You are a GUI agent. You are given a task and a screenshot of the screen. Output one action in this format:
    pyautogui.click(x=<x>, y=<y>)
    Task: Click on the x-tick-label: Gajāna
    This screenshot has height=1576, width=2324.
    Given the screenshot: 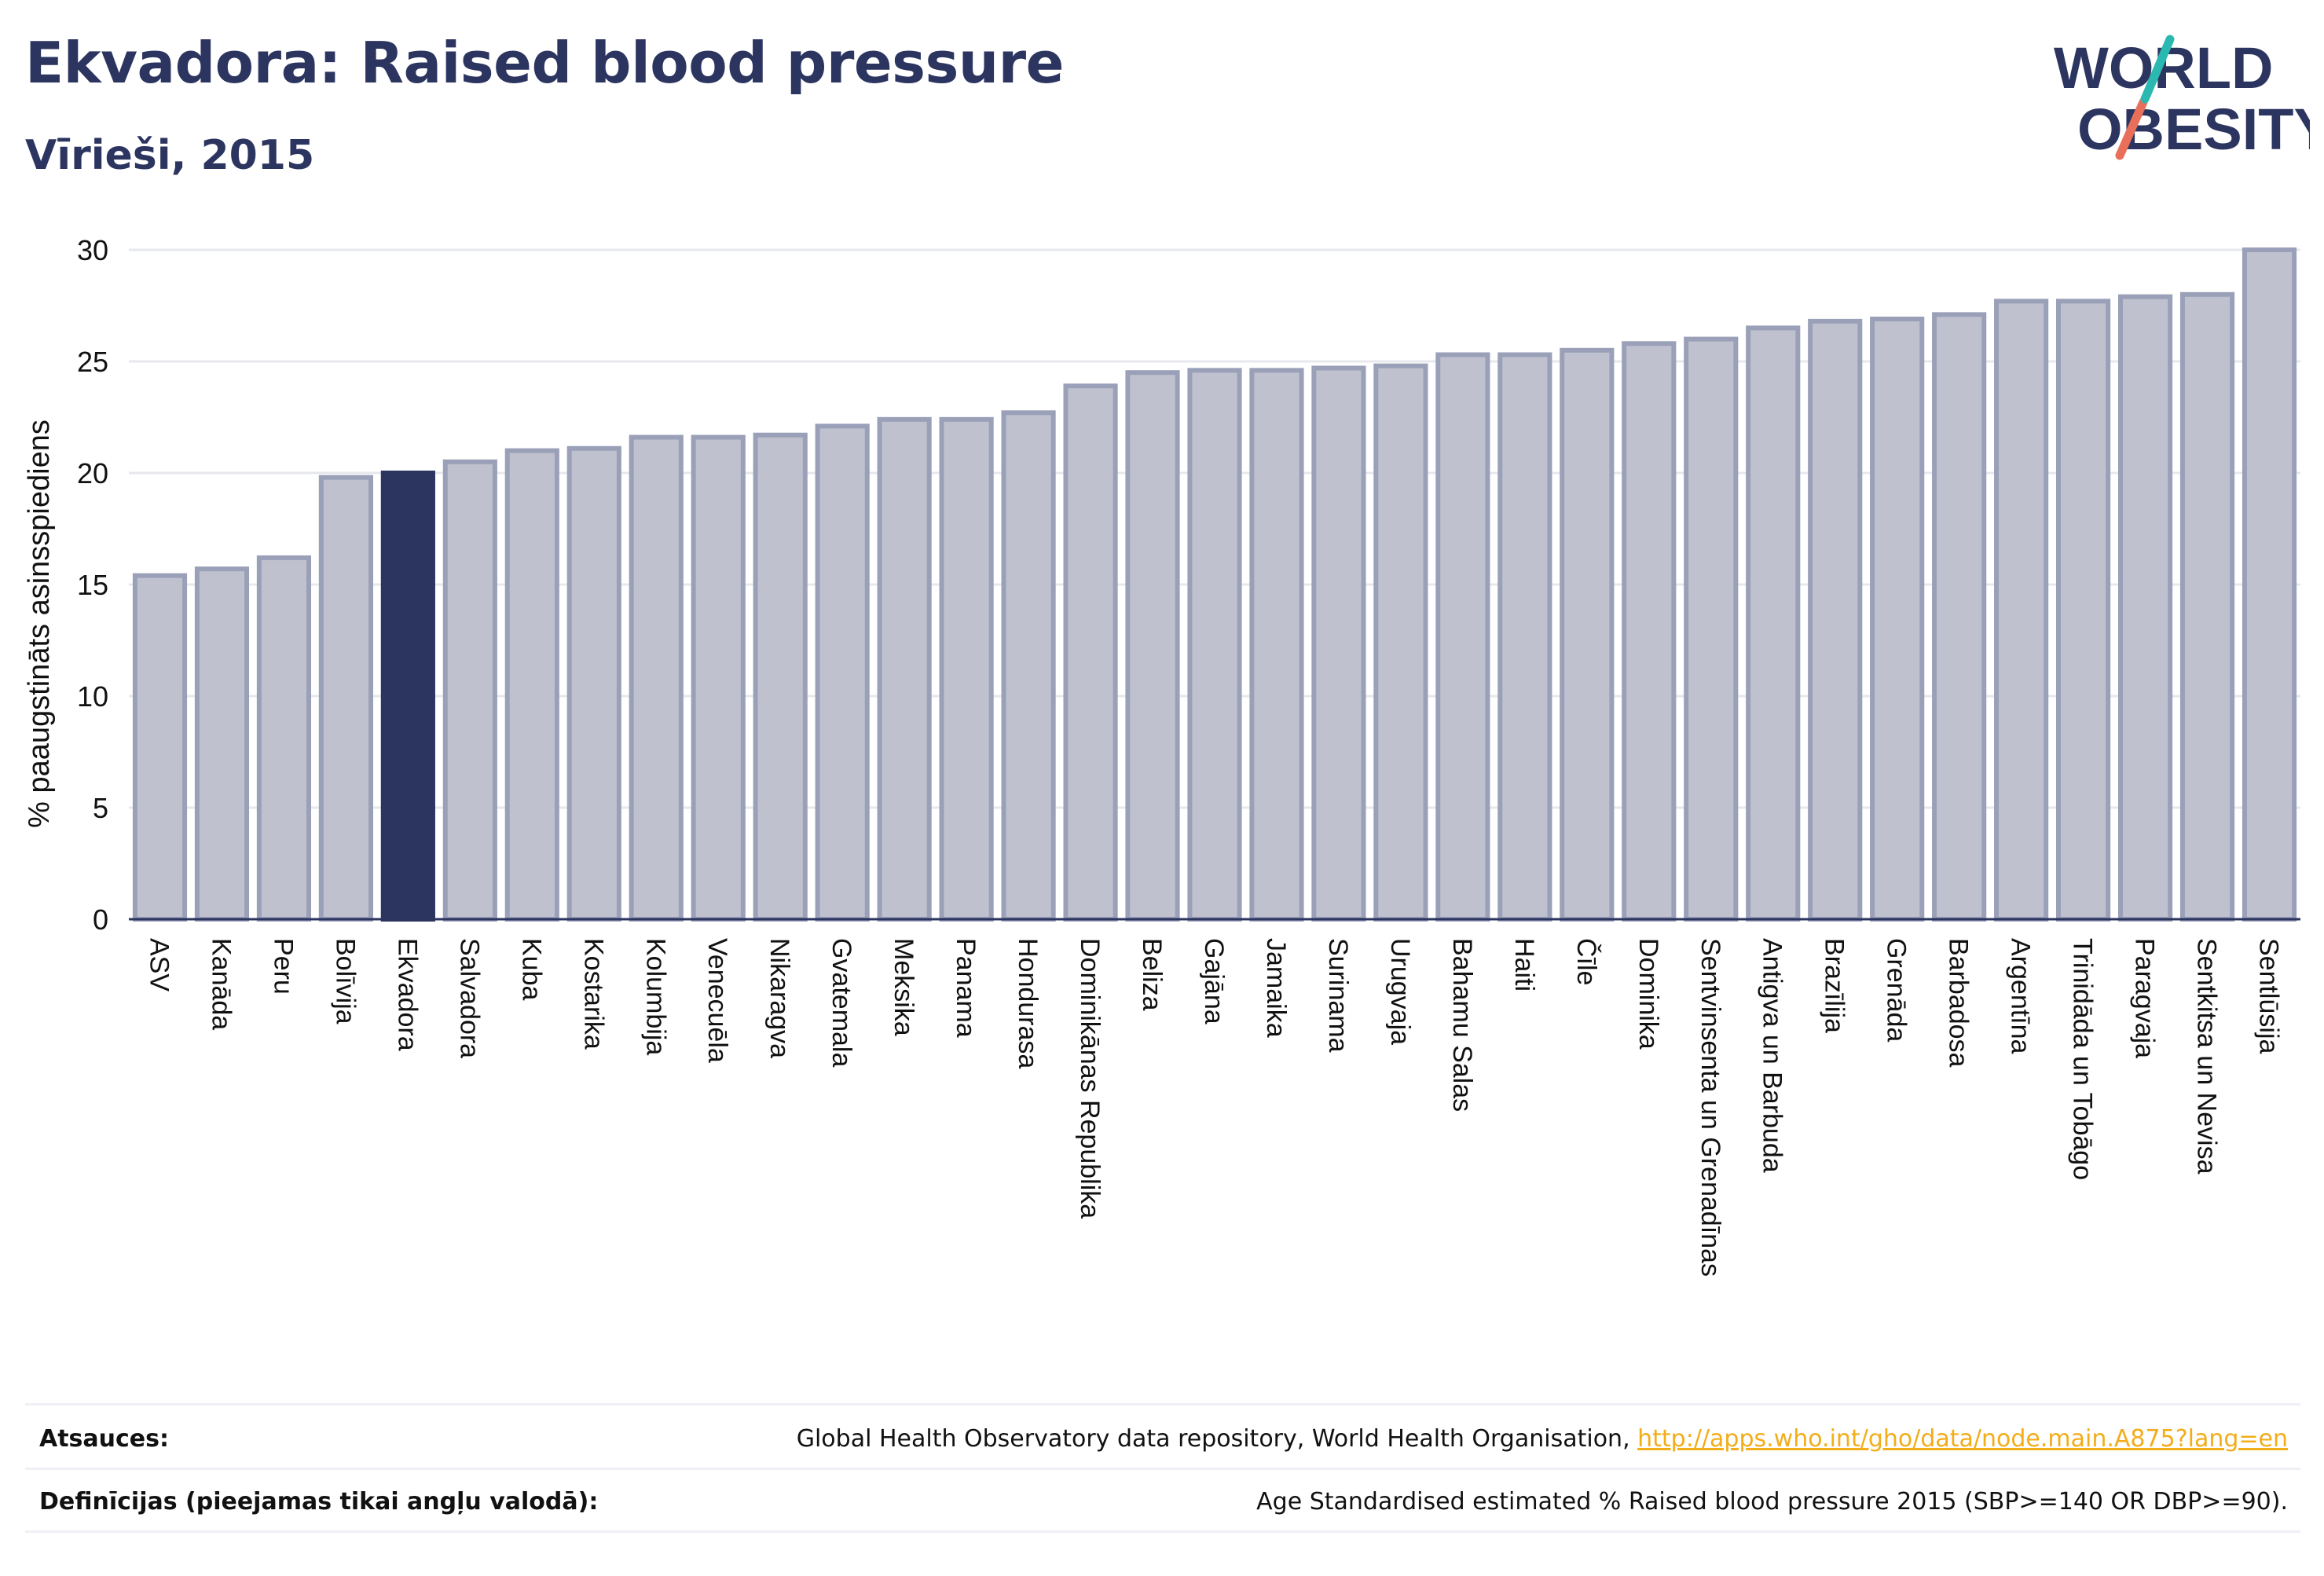 What is the action you would take?
    pyautogui.click(x=1214, y=981)
    